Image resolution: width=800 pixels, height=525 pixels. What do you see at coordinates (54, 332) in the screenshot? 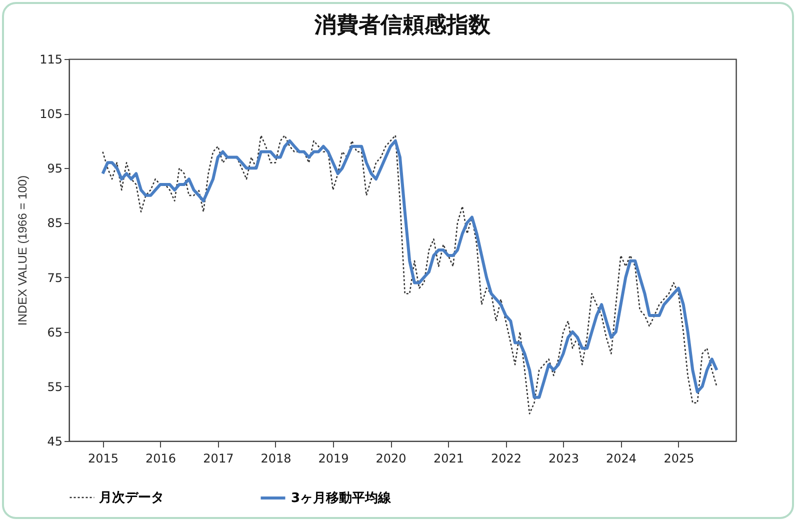
I see `y-tick-label: 65` at bounding box center [54, 332].